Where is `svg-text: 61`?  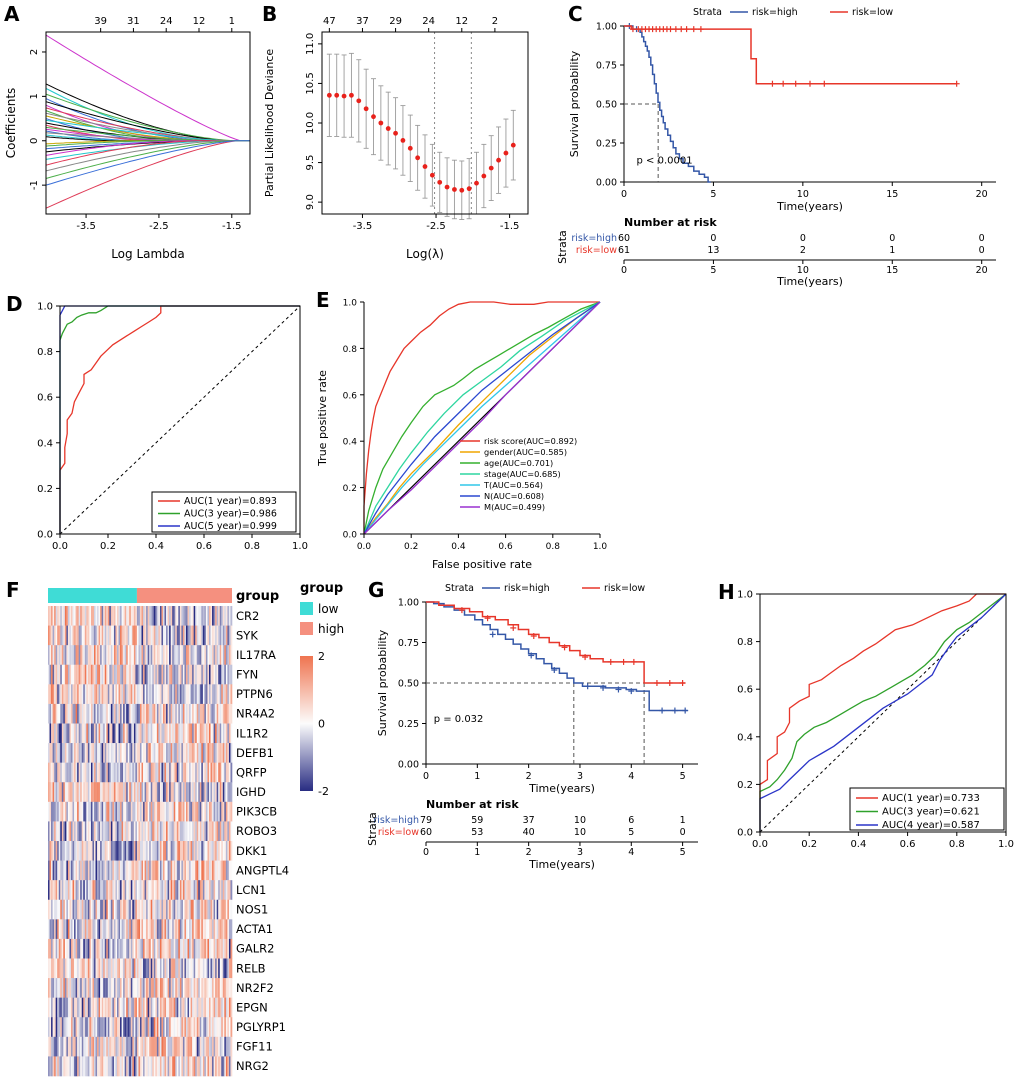
svg-text: 61 is located at coordinates (624, 250).